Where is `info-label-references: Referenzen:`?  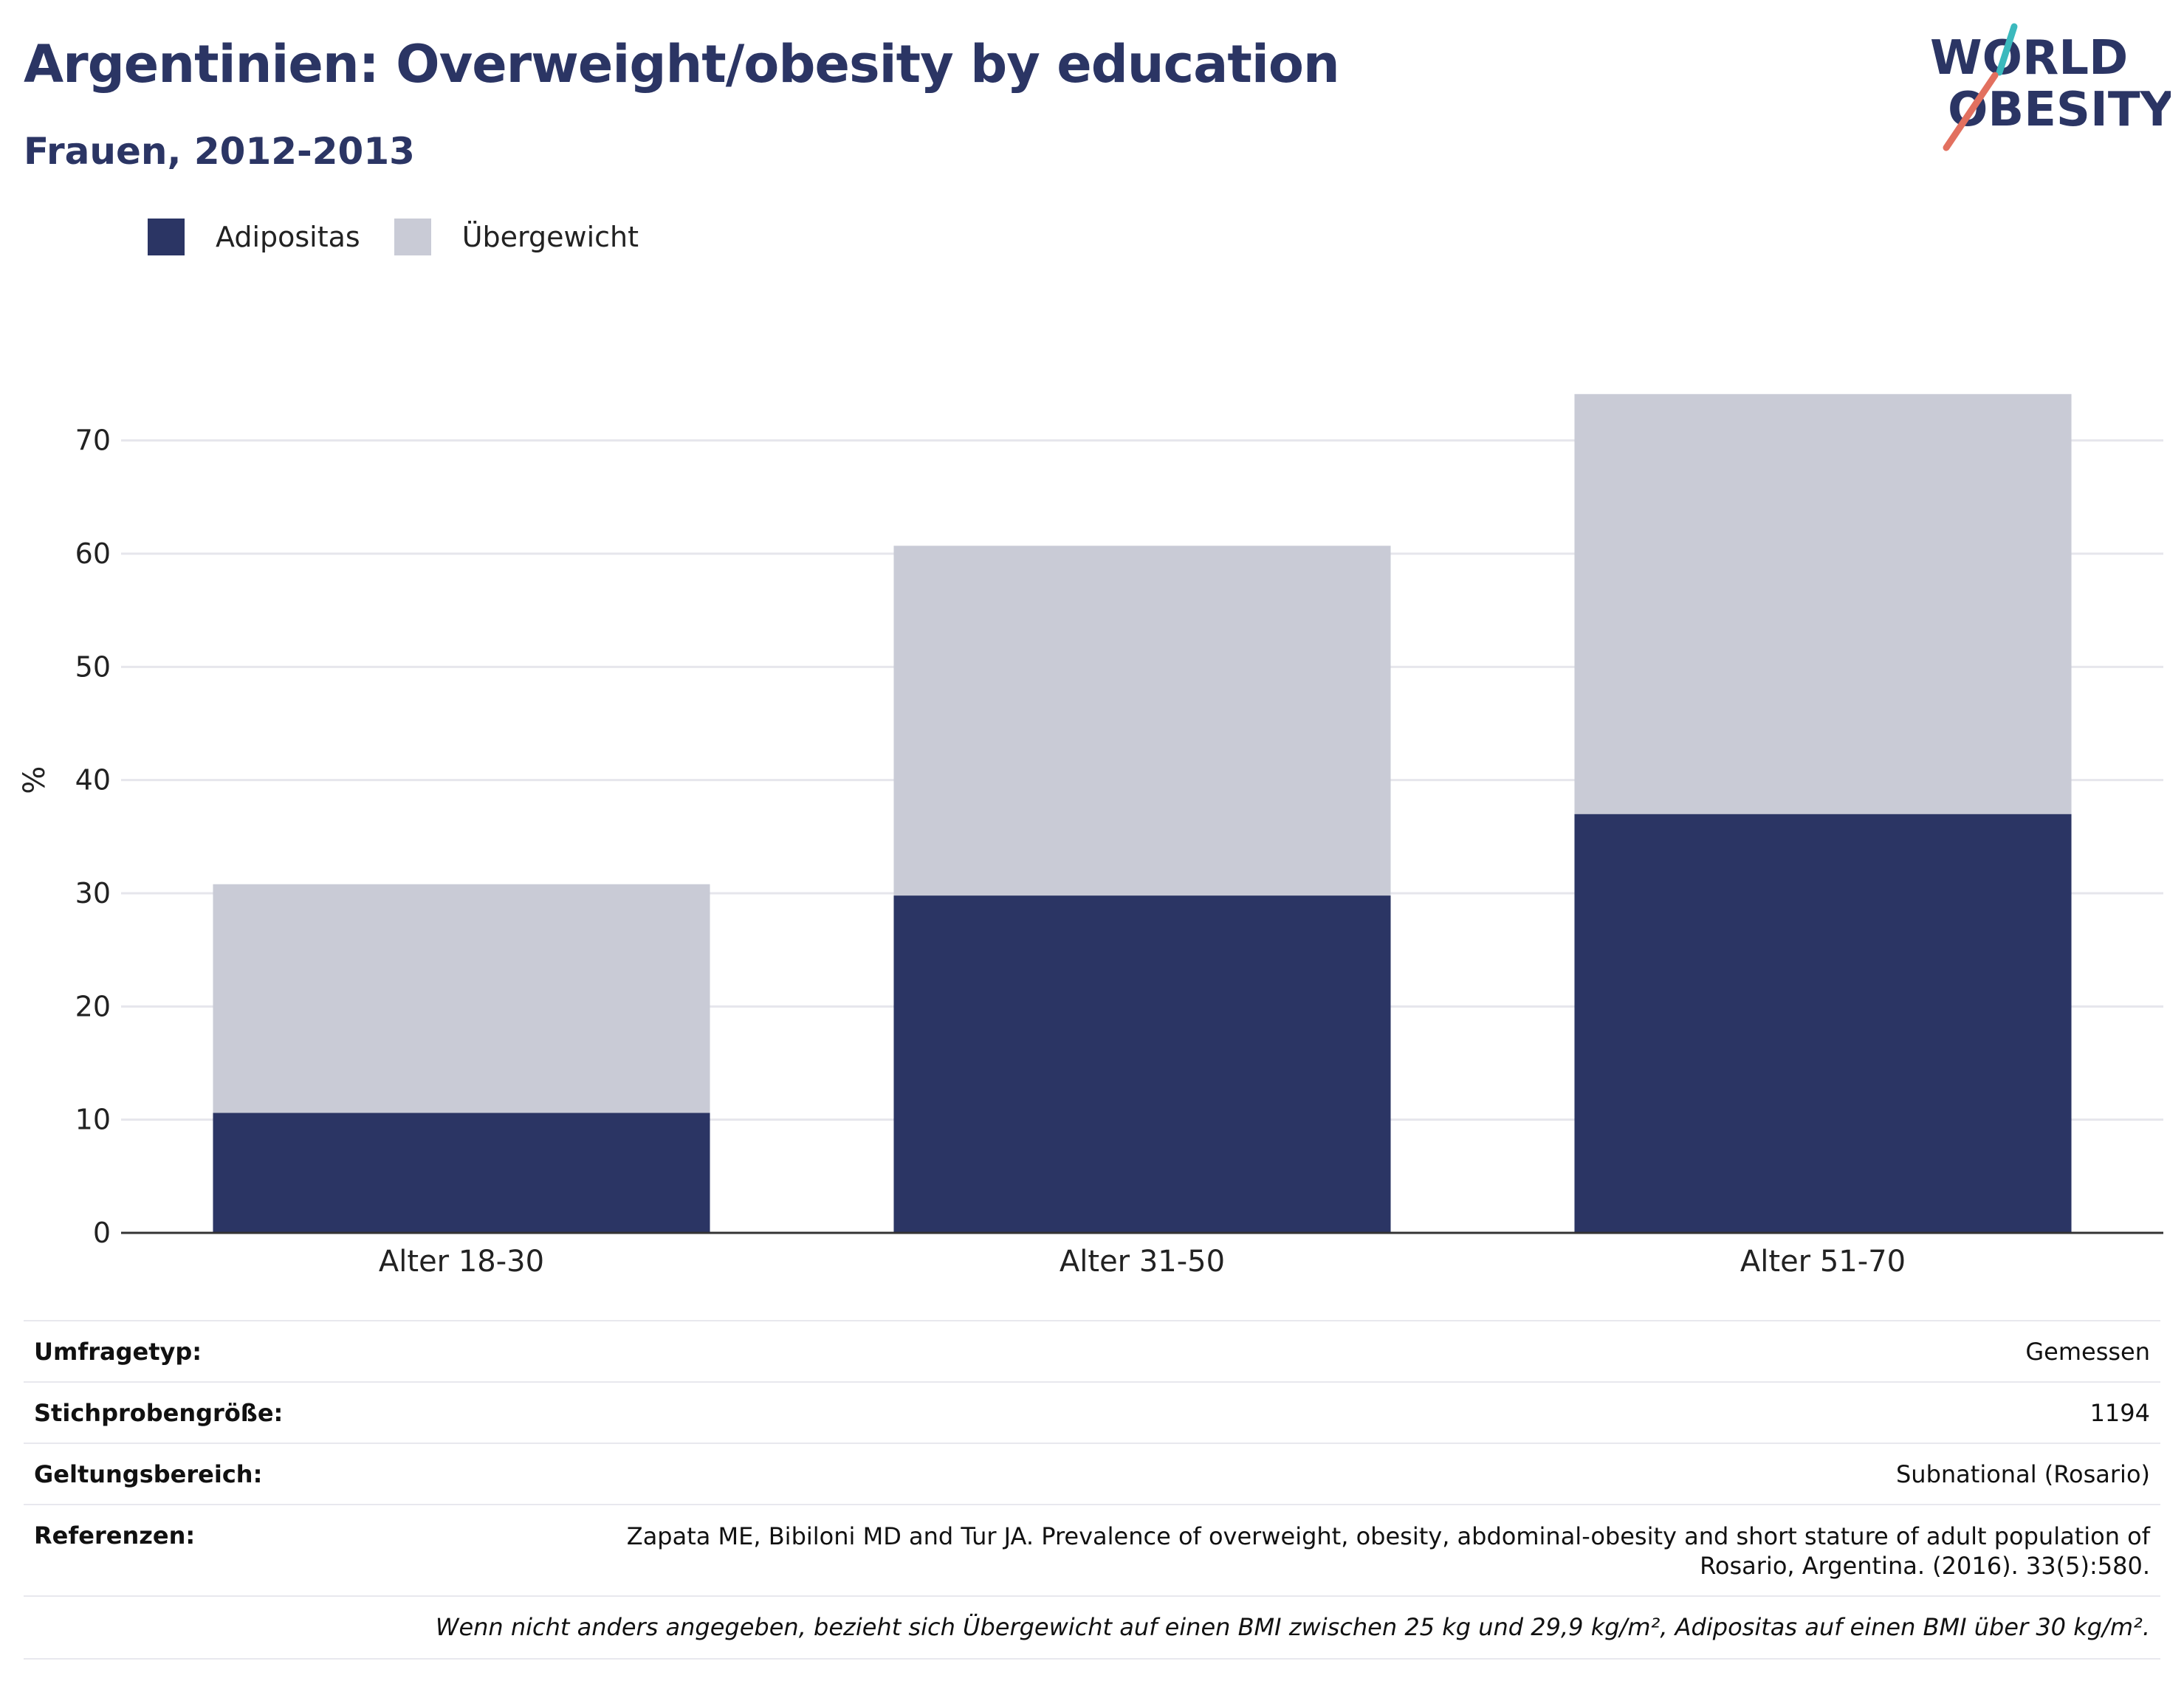 info-label-references: Referenzen: is located at coordinates (115, 1536).